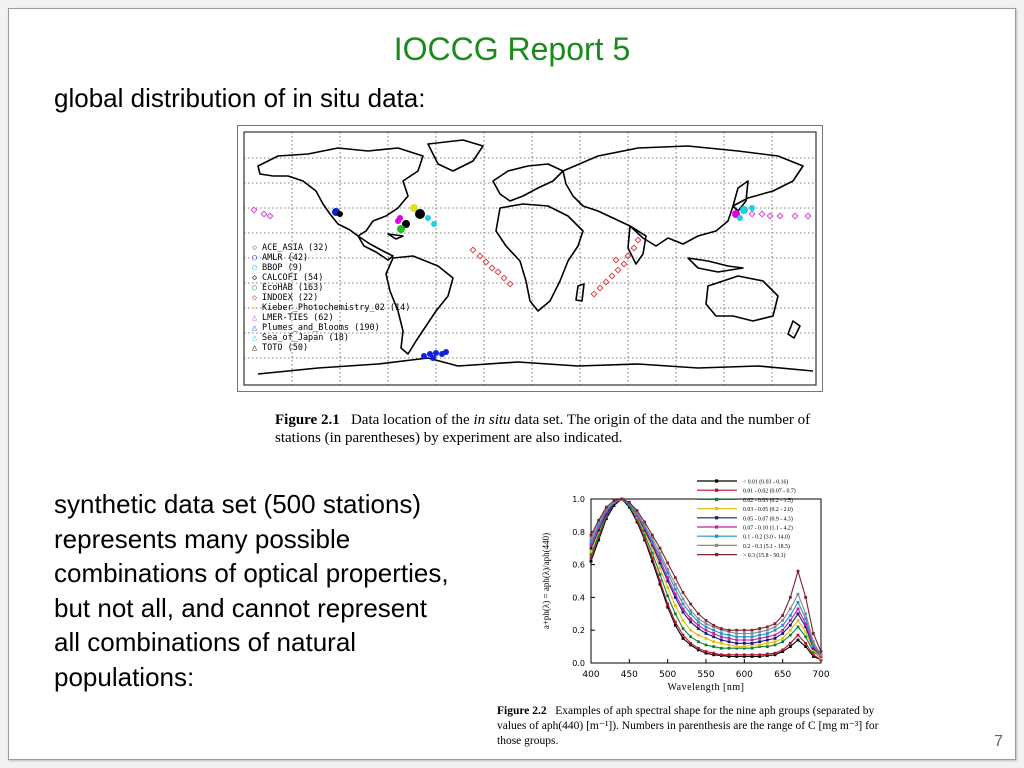 The width and height of the screenshot is (1024, 768). What do you see at coordinates (998, 741) in the screenshot?
I see `page-number: 7` at bounding box center [998, 741].